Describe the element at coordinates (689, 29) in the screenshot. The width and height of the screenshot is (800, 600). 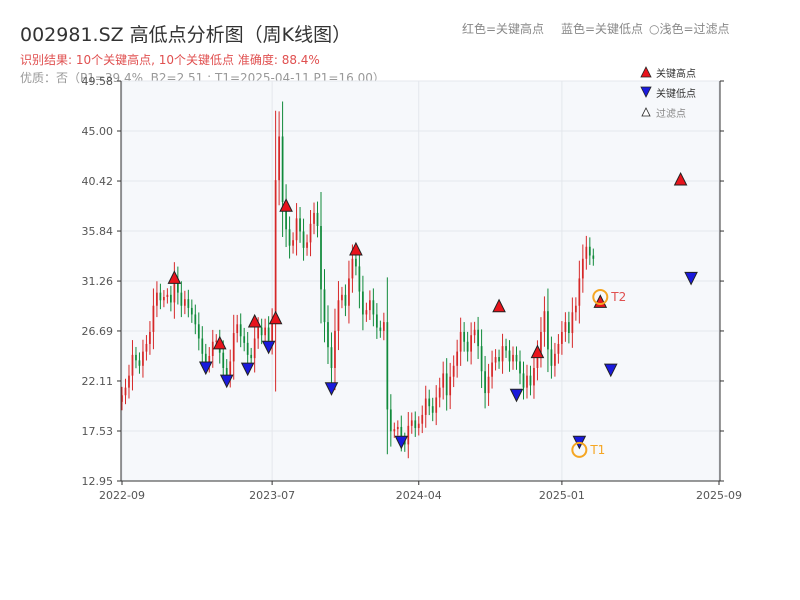
I see `legend-filtered-text: ○浅色=过滤点` at that location.